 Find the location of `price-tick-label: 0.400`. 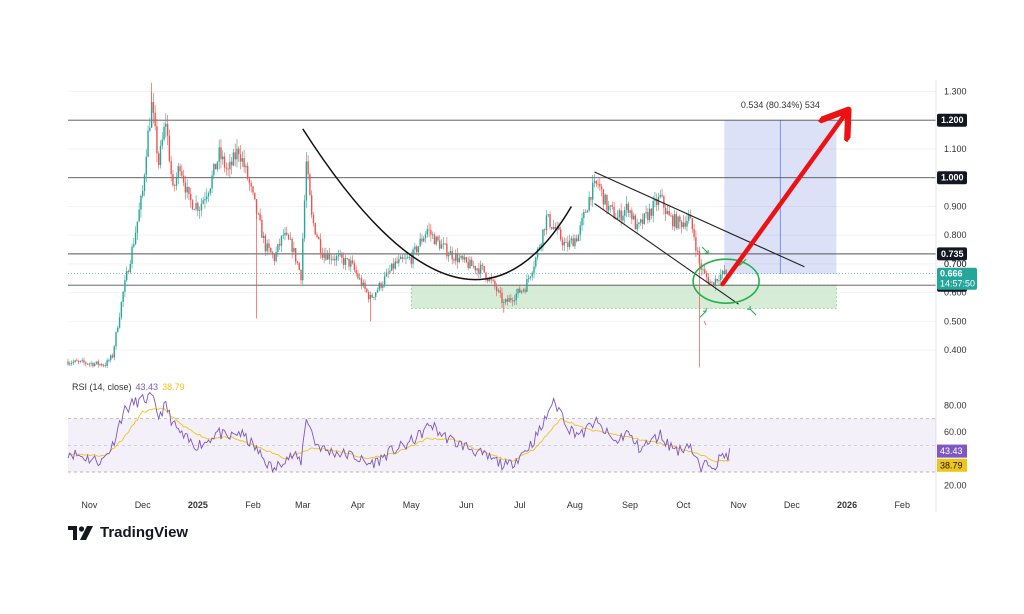

price-tick-label: 0.400 is located at coordinates (955, 350).